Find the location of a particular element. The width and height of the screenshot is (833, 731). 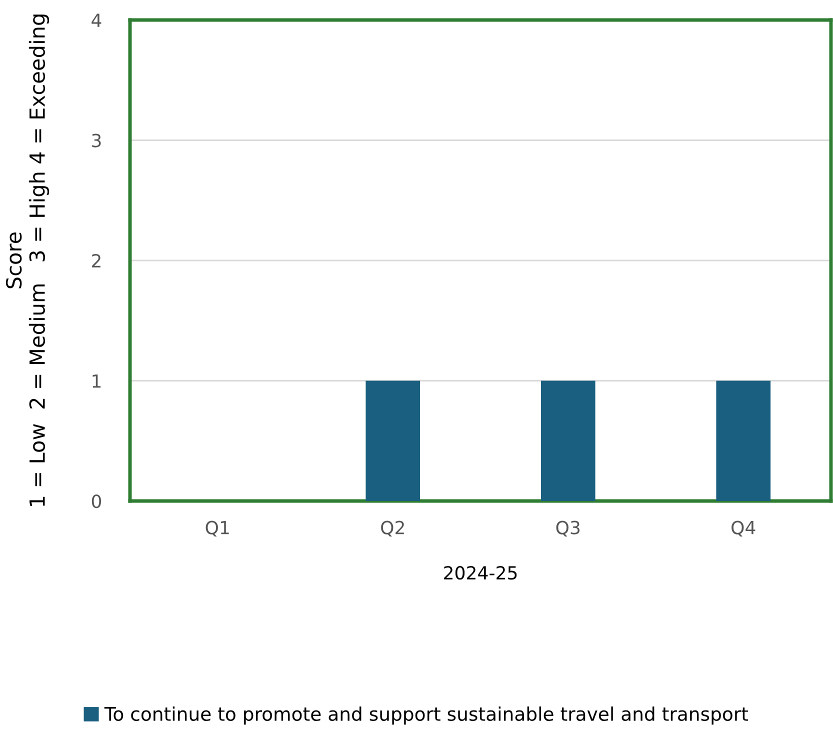

x-tick-label: Q3 is located at coordinates (568, 528).